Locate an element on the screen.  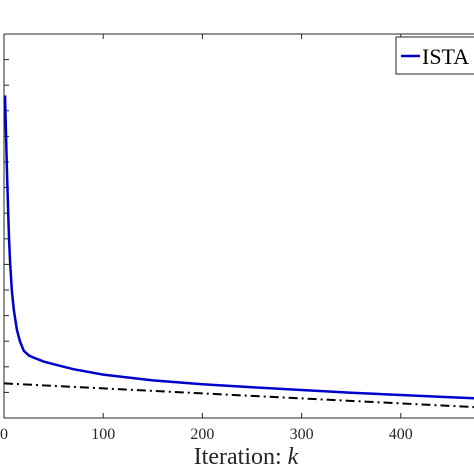
series-line-dashdot is located at coordinates (238, 395).